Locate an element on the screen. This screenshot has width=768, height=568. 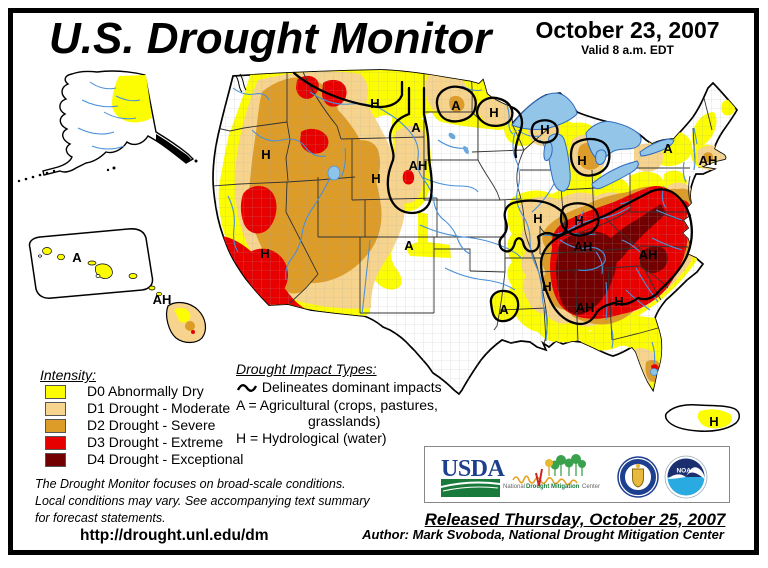
svg-text: USDA is located at coordinates (473, 469).